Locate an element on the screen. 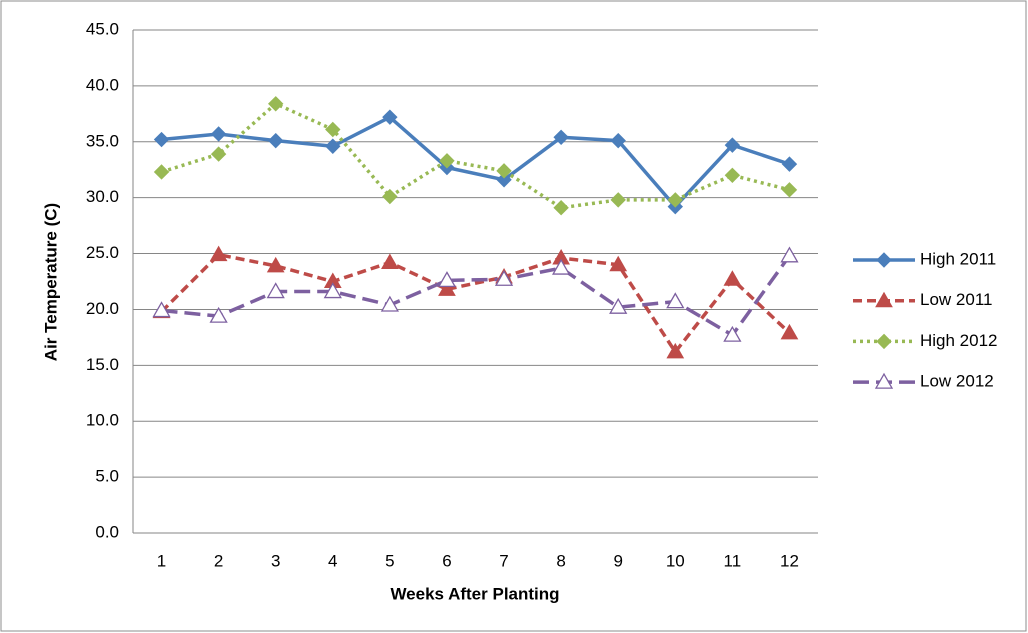 The height and width of the screenshot is (633, 1028). x-tick-label: 5 is located at coordinates (389, 560).